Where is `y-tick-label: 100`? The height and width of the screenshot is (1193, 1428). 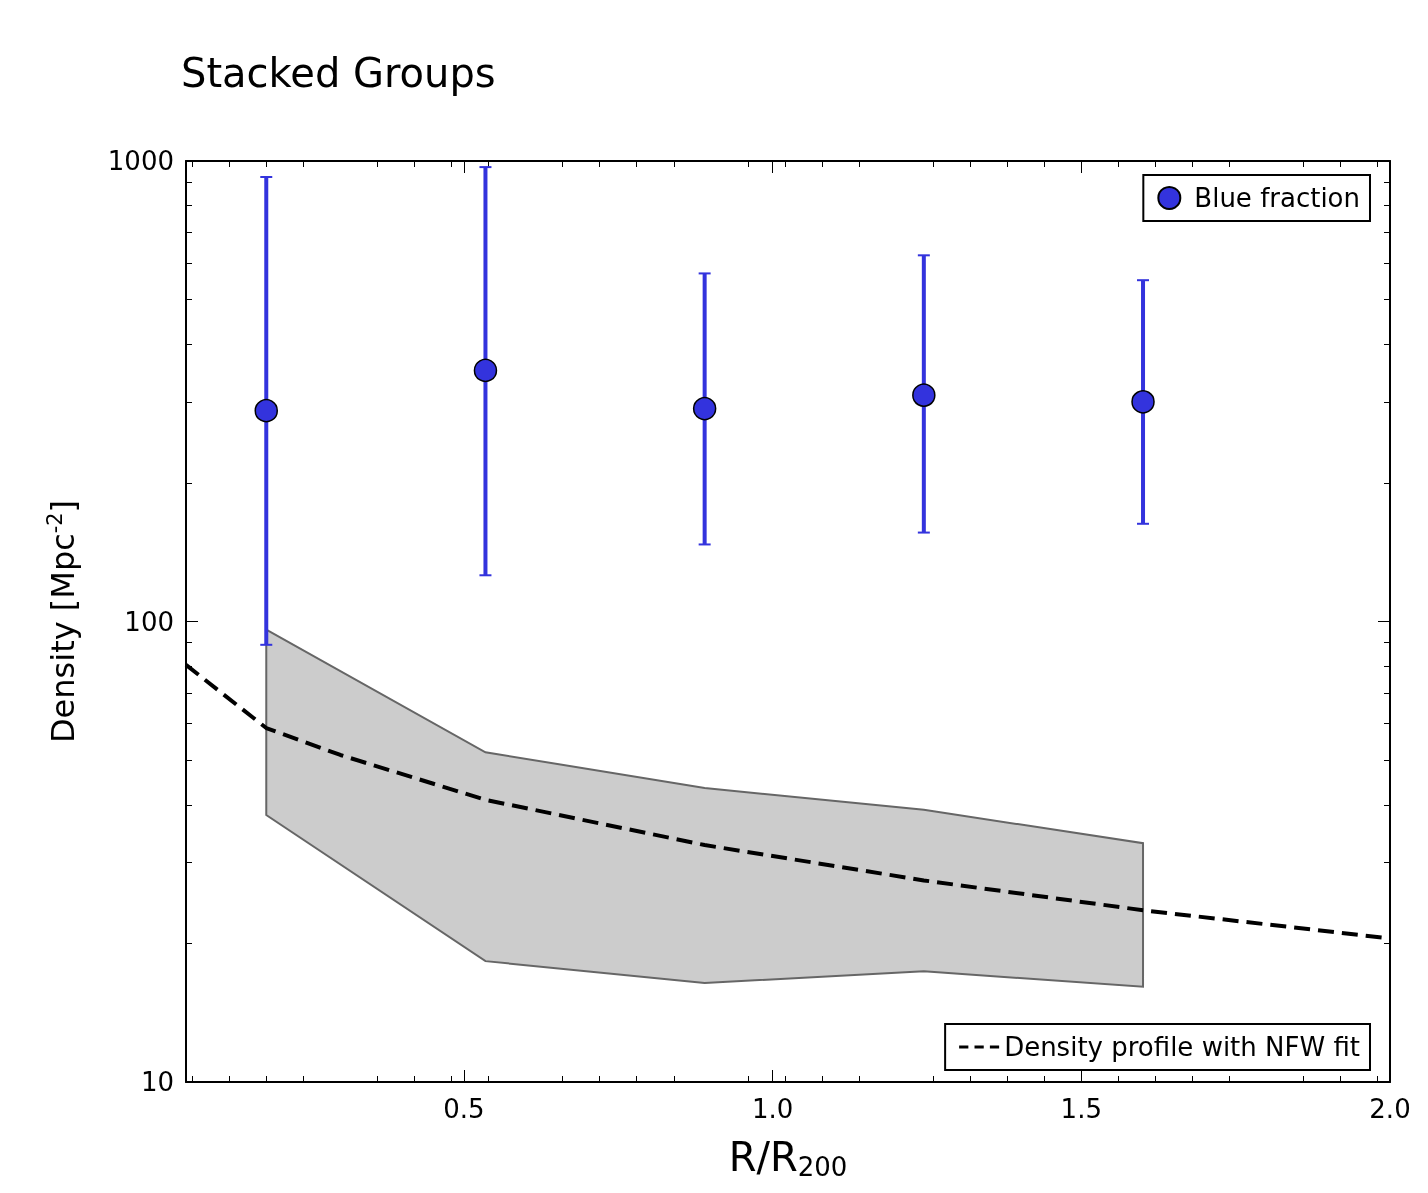 y-tick-label: 100 is located at coordinates (149, 621).